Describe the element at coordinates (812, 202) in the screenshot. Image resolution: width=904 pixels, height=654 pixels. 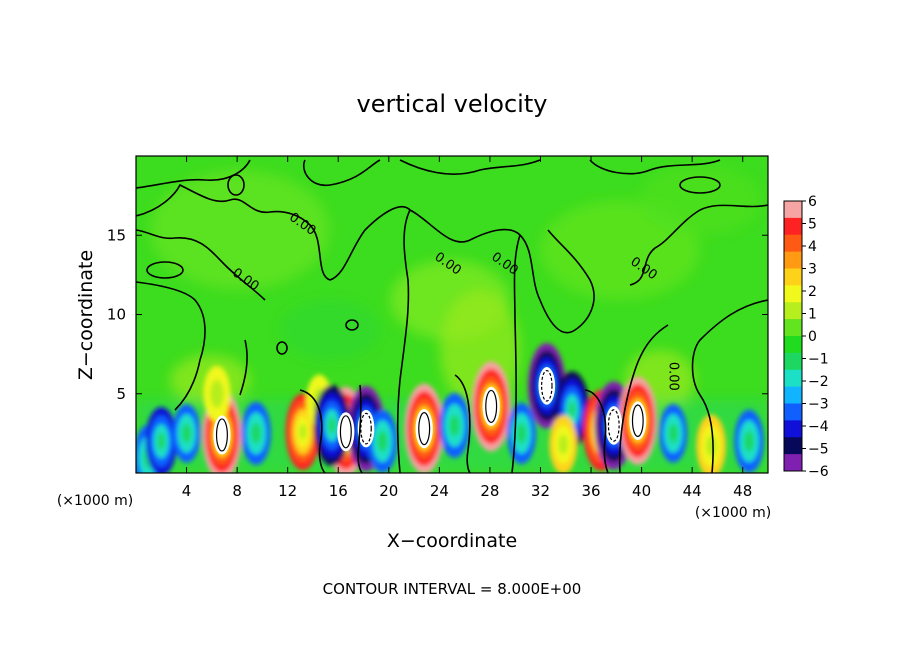
I see `colorbar-tick-label: 6` at that location.